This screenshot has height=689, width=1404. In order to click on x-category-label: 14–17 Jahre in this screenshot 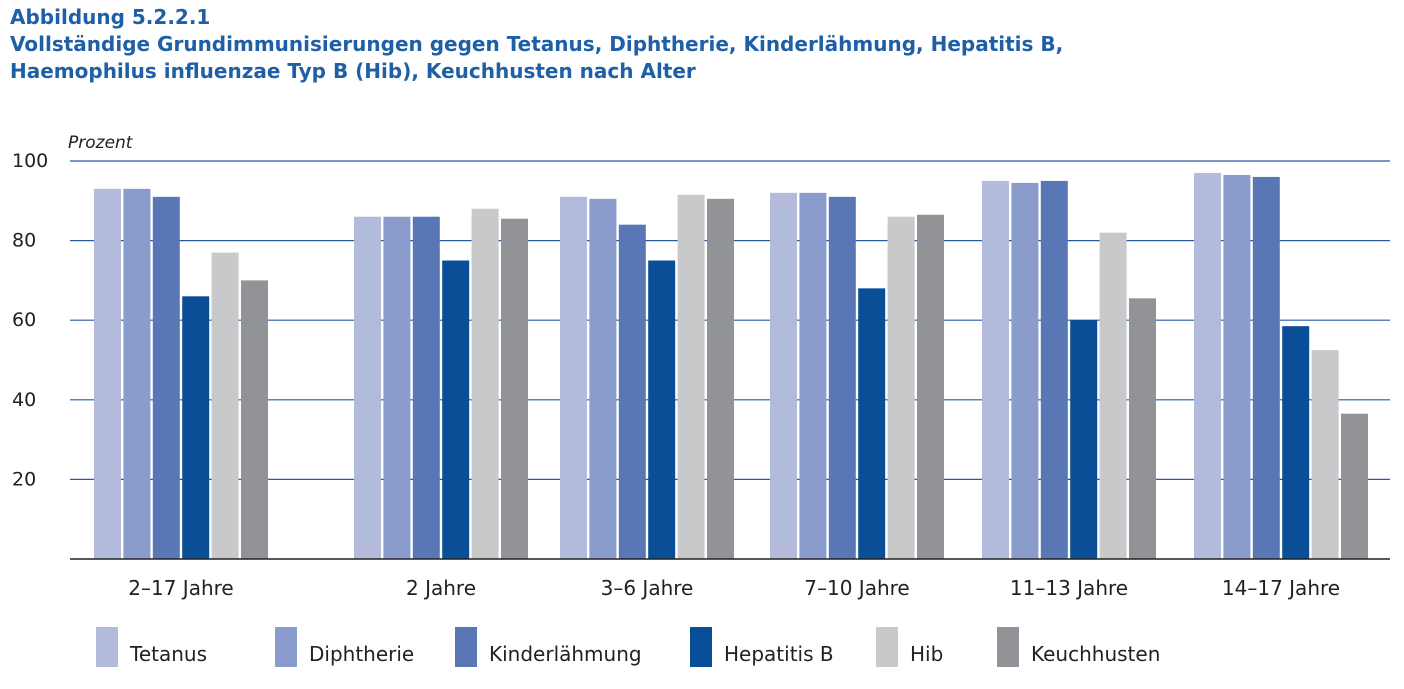, I will do `click(1281, 588)`.